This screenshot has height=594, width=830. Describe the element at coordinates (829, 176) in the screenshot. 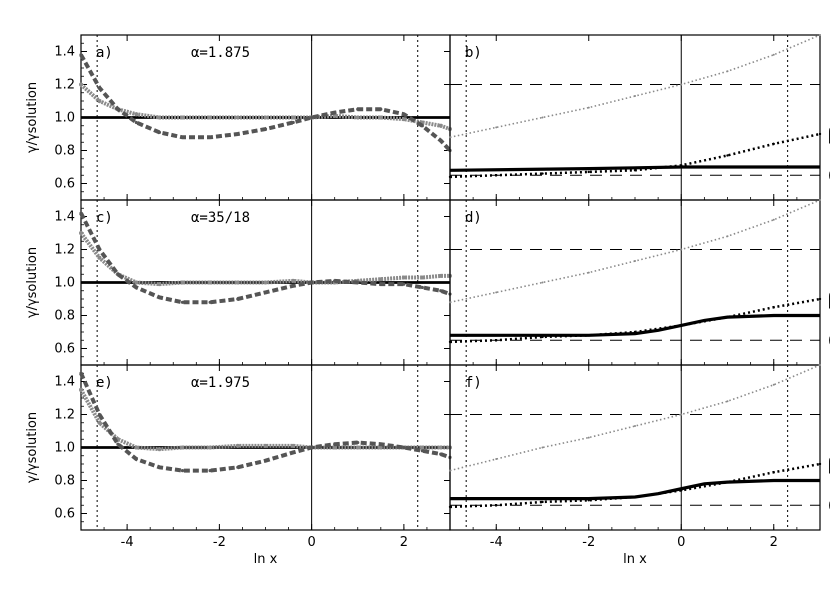

I see `right-scale-label: 0` at that location.